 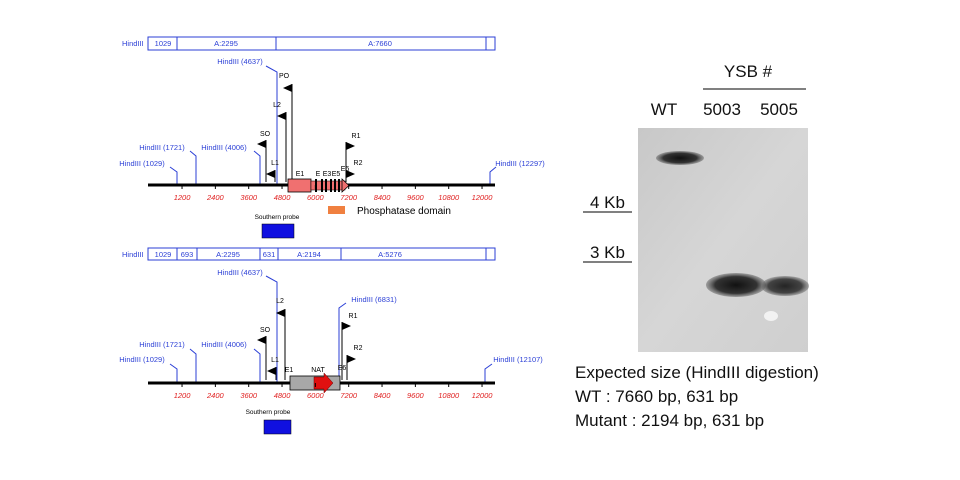 I want to click on fragment-bar, so click(x=321, y=43).